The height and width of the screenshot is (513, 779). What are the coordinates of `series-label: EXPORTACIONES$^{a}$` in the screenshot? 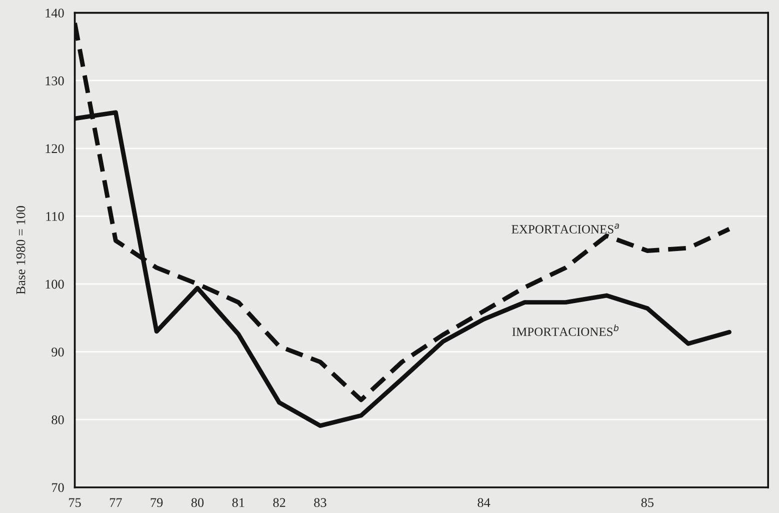 It's located at (565, 229).